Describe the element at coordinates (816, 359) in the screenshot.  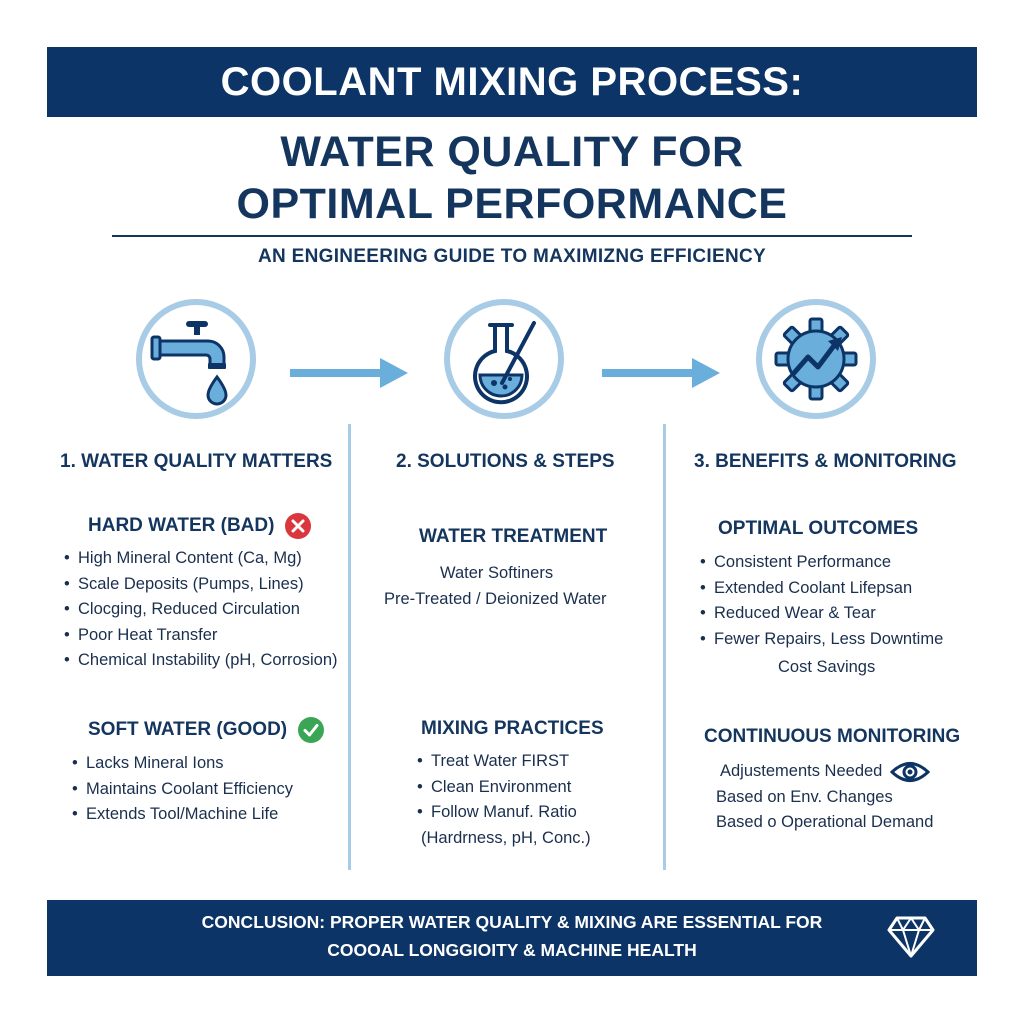
I see `gear-growth-icon` at that location.